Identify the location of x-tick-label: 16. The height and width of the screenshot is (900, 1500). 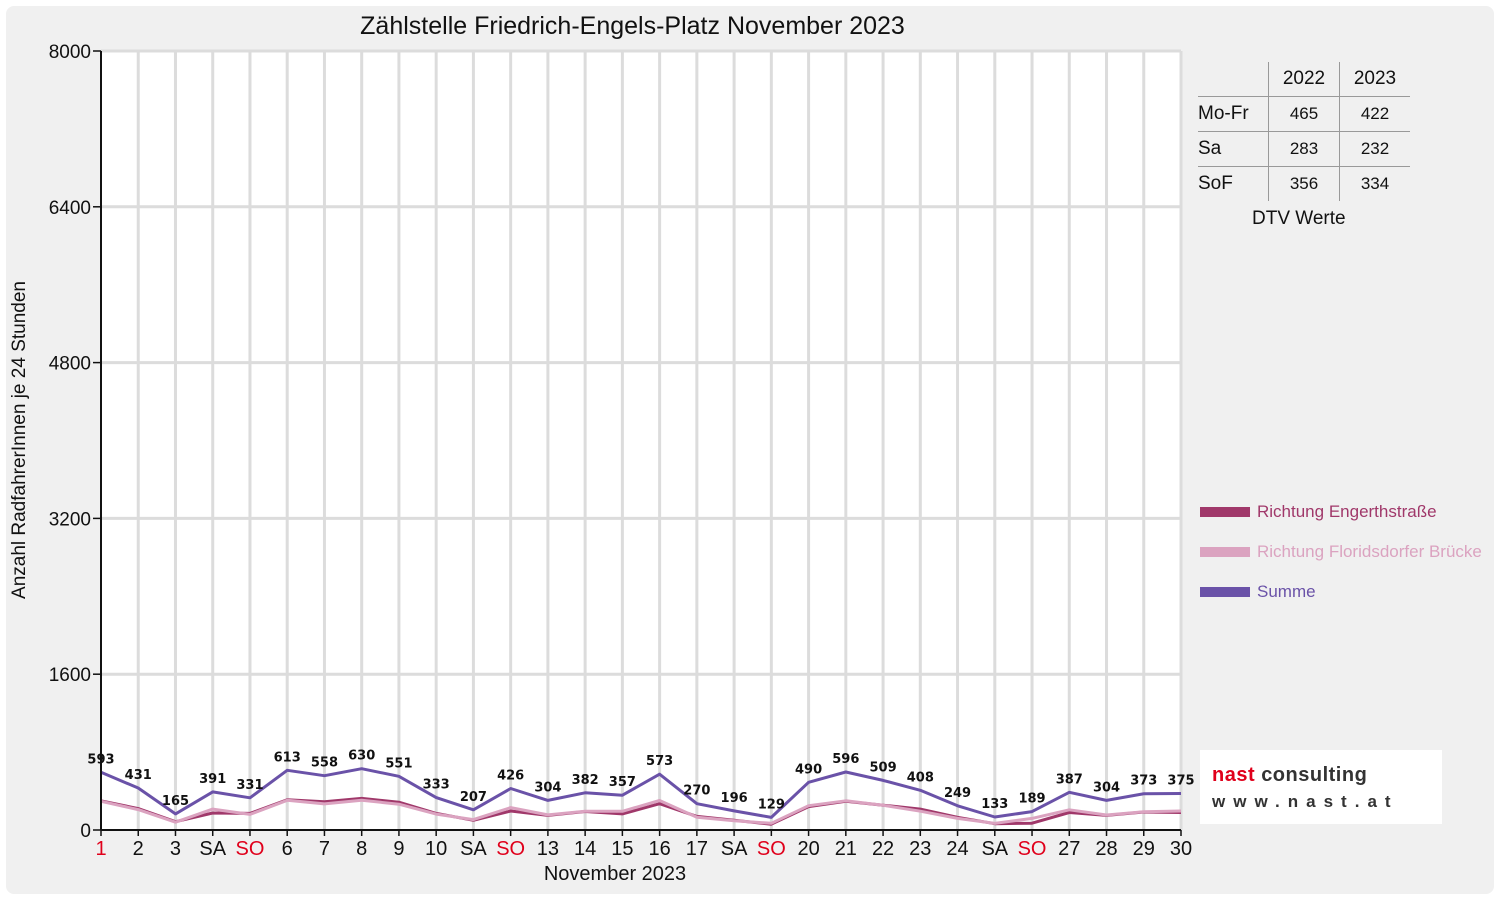
(659, 849).